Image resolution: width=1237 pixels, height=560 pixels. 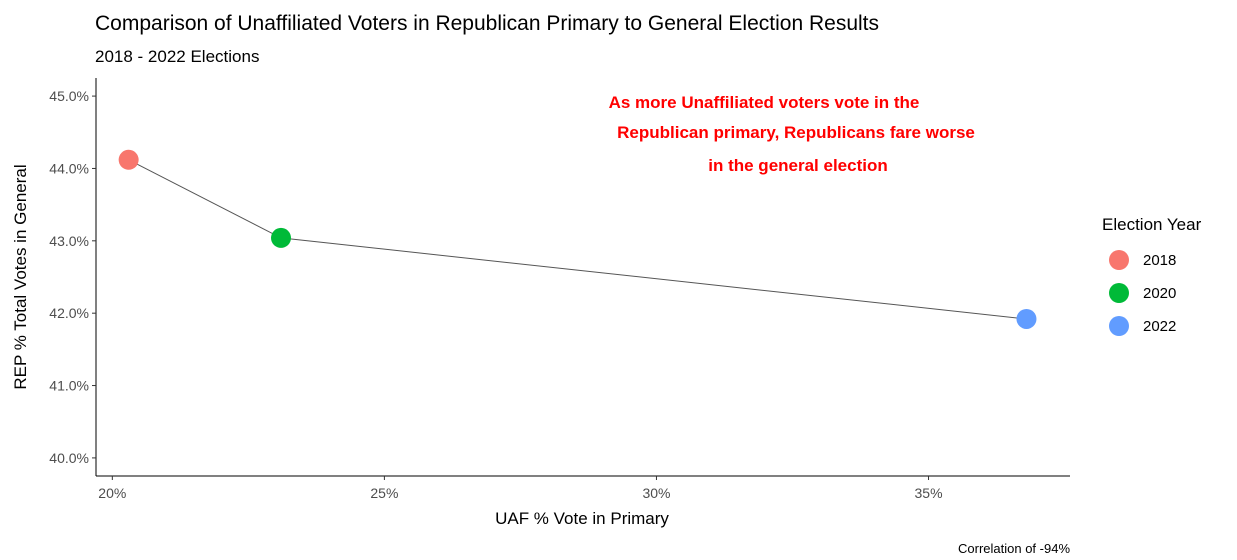 I want to click on x-tick-label: 35%, so click(x=929, y=493).